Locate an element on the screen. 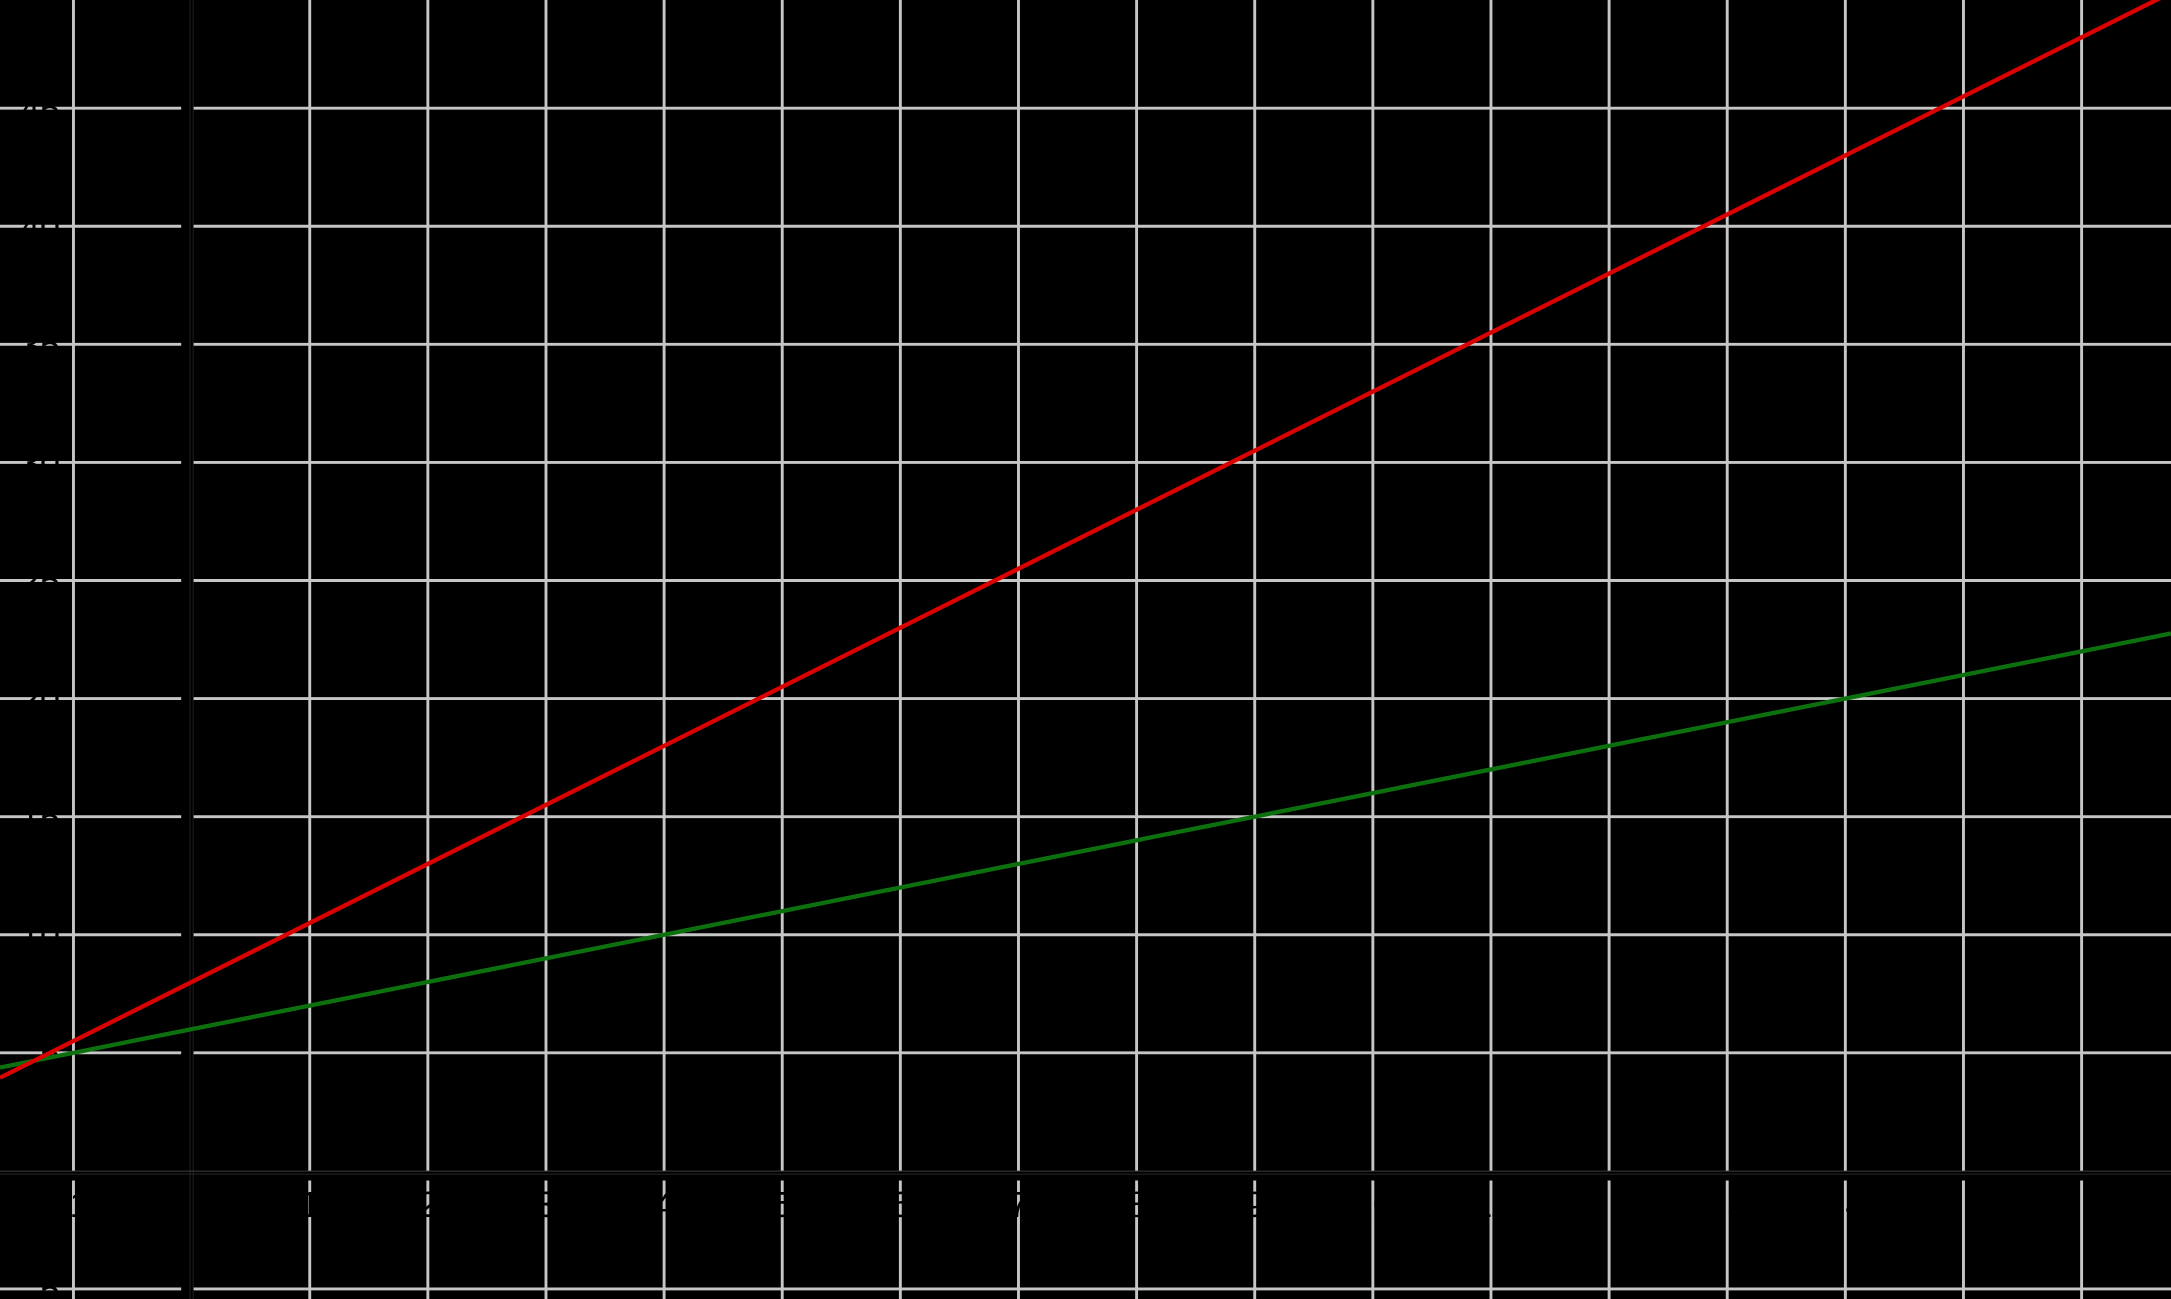 The image size is (2171, 1299). svg-text: 3 is located at coordinates (546, 1204).